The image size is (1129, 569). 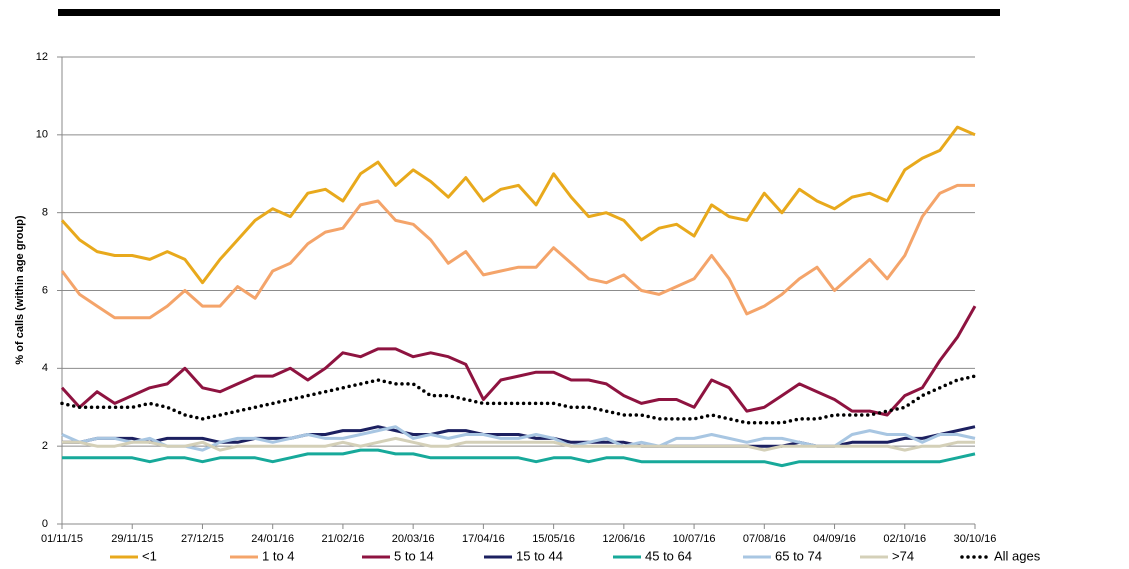 What do you see at coordinates (414, 555) in the screenshot?
I see `legend-label: 5 to 14` at bounding box center [414, 555].